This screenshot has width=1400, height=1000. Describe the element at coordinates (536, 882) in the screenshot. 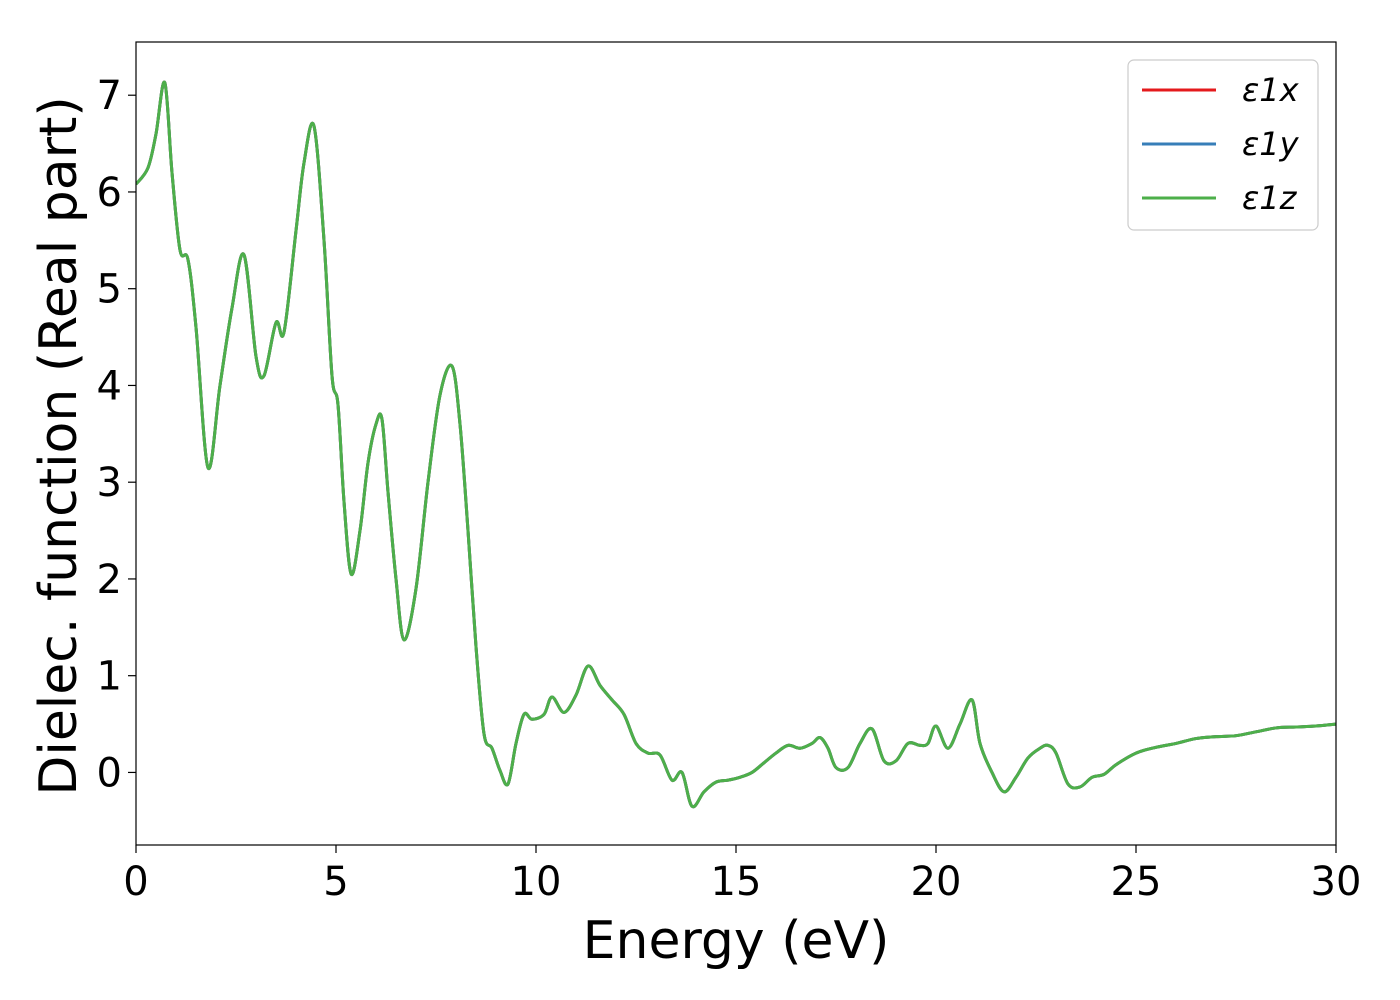

I see `x-tick-label: 10` at that location.